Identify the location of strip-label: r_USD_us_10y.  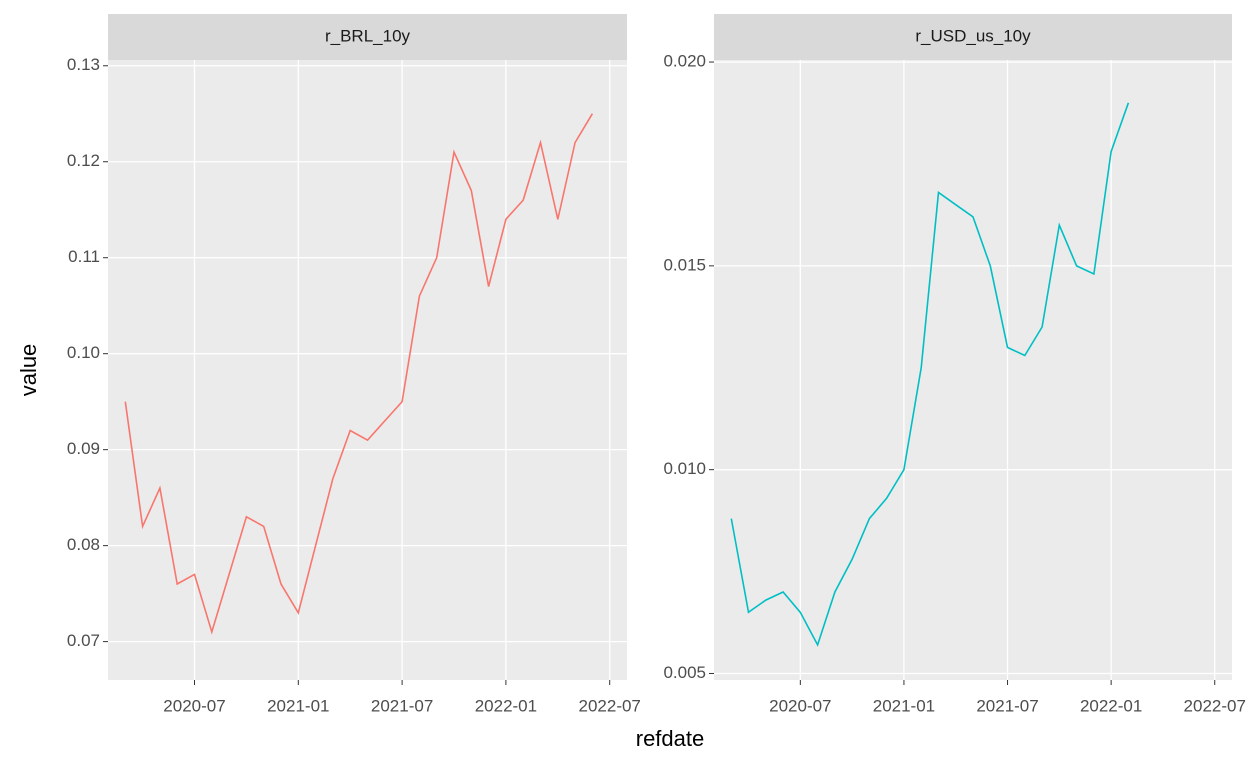
(973, 35).